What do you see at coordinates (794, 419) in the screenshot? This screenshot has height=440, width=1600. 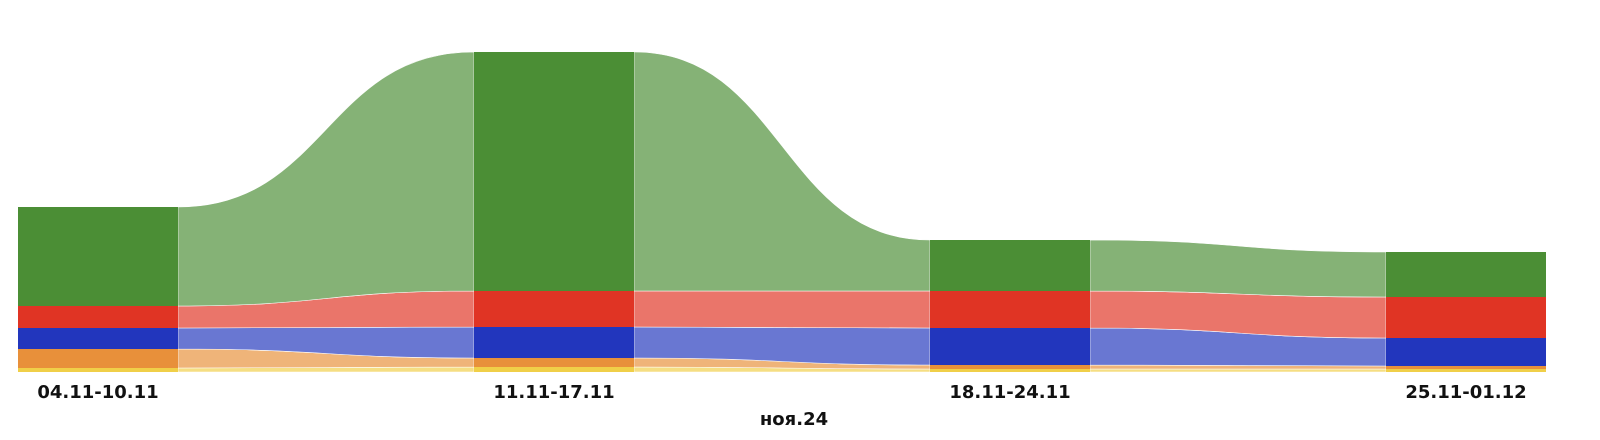 I see `x-axis-title: ноя.24` at bounding box center [794, 419].